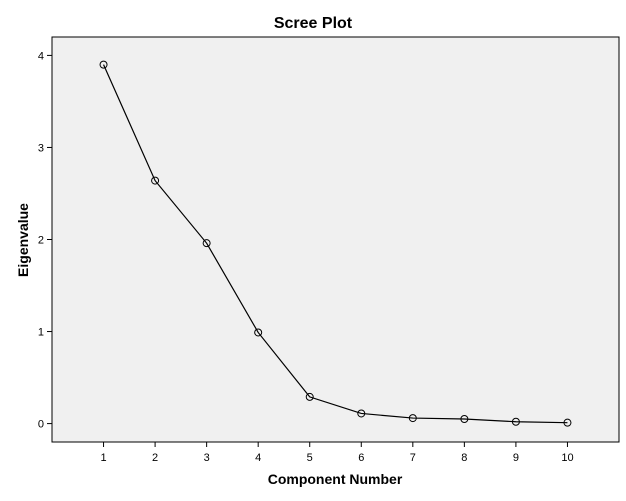 The image size is (626, 501). Describe the element at coordinates (41, 148) in the screenshot. I see `y-tick-label: 3` at that location.